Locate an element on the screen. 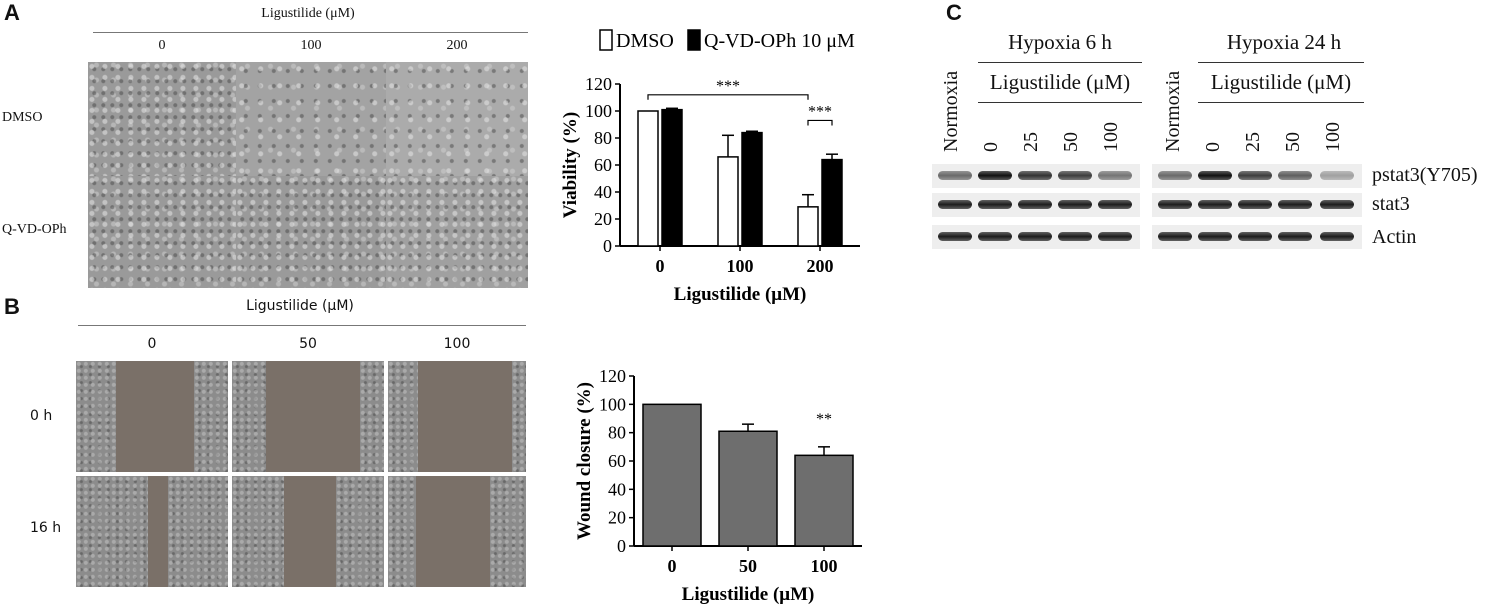  y-tick-label: 120 is located at coordinates (598, 84).